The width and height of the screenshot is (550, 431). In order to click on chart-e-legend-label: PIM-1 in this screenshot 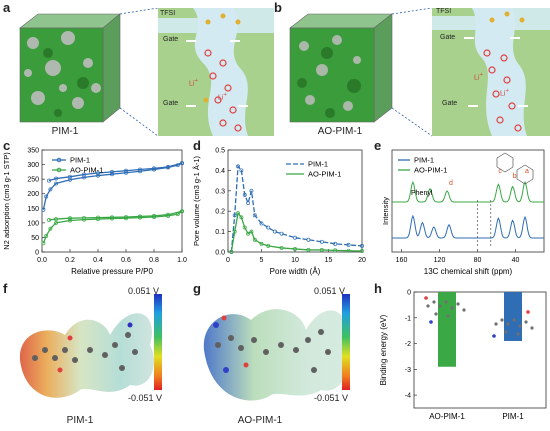, I will do `click(424, 160)`.